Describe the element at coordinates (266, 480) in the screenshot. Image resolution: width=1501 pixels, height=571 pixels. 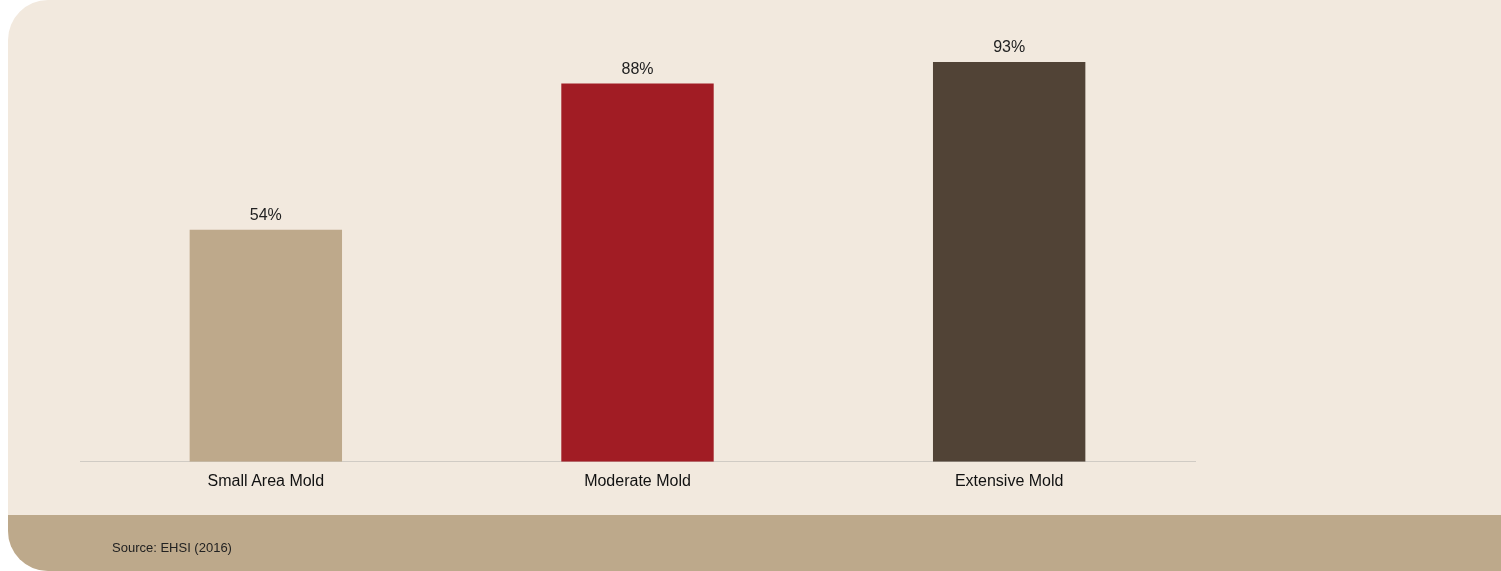
I see `x-tick-label: Small Area Mold` at that location.